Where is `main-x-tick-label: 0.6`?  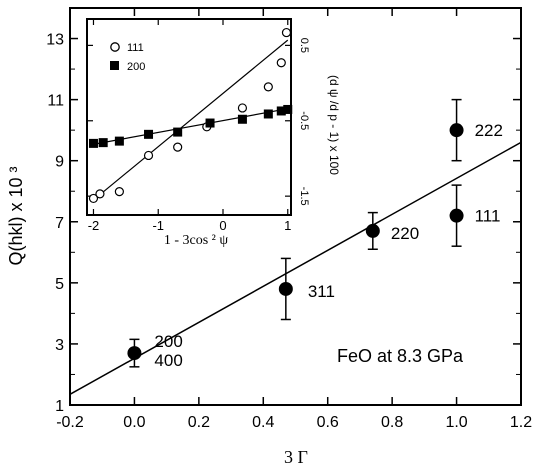 main-x-tick-label: 0.6 is located at coordinates (328, 422).